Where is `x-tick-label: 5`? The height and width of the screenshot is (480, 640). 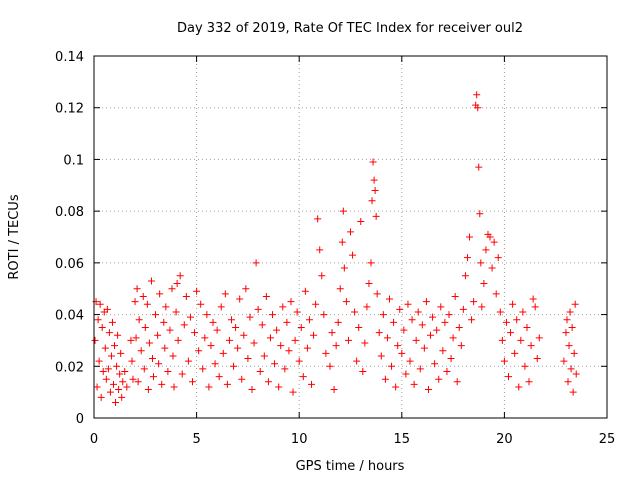
x-tick-label: 5 is located at coordinates (196, 439).